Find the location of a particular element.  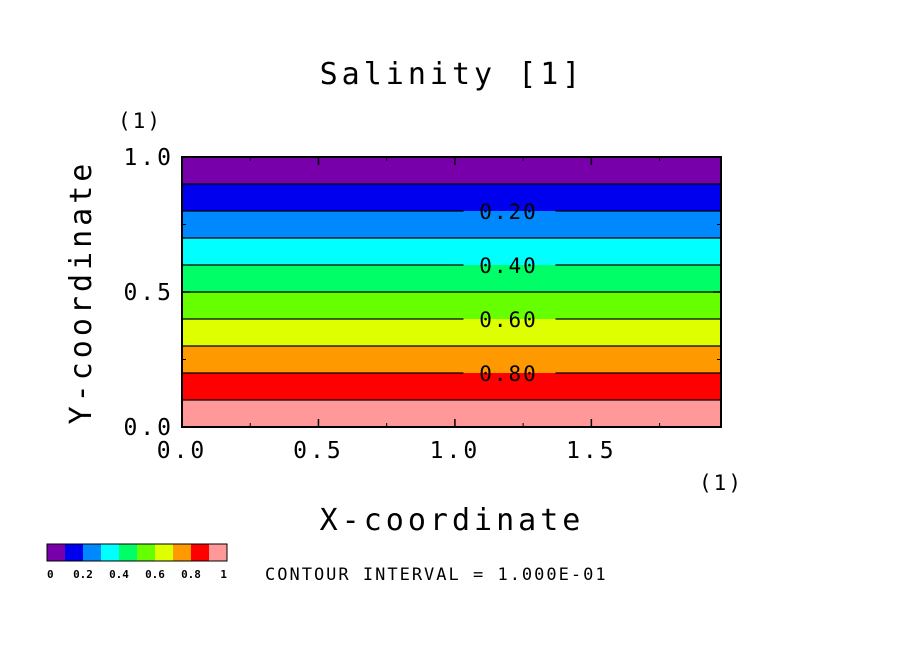

x-tick-label-3: 1.5 is located at coordinates (591, 451).